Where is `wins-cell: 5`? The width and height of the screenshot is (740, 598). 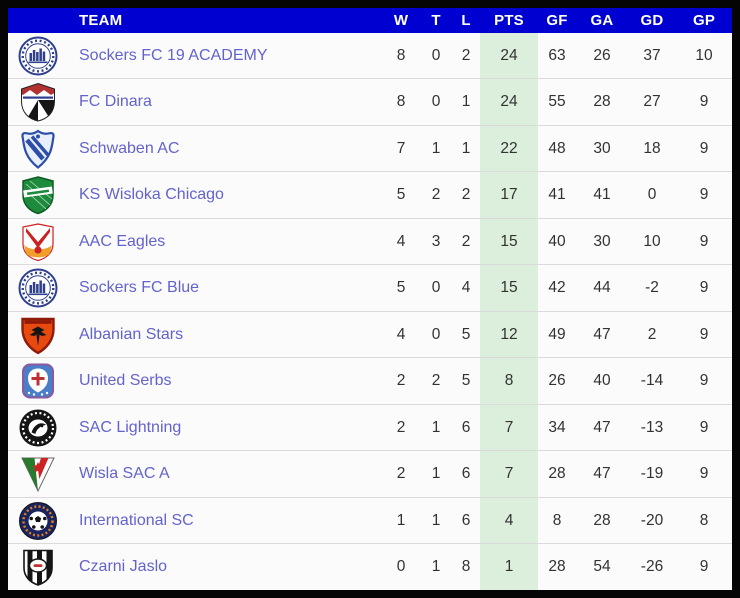 wins-cell: 5 is located at coordinates (401, 288).